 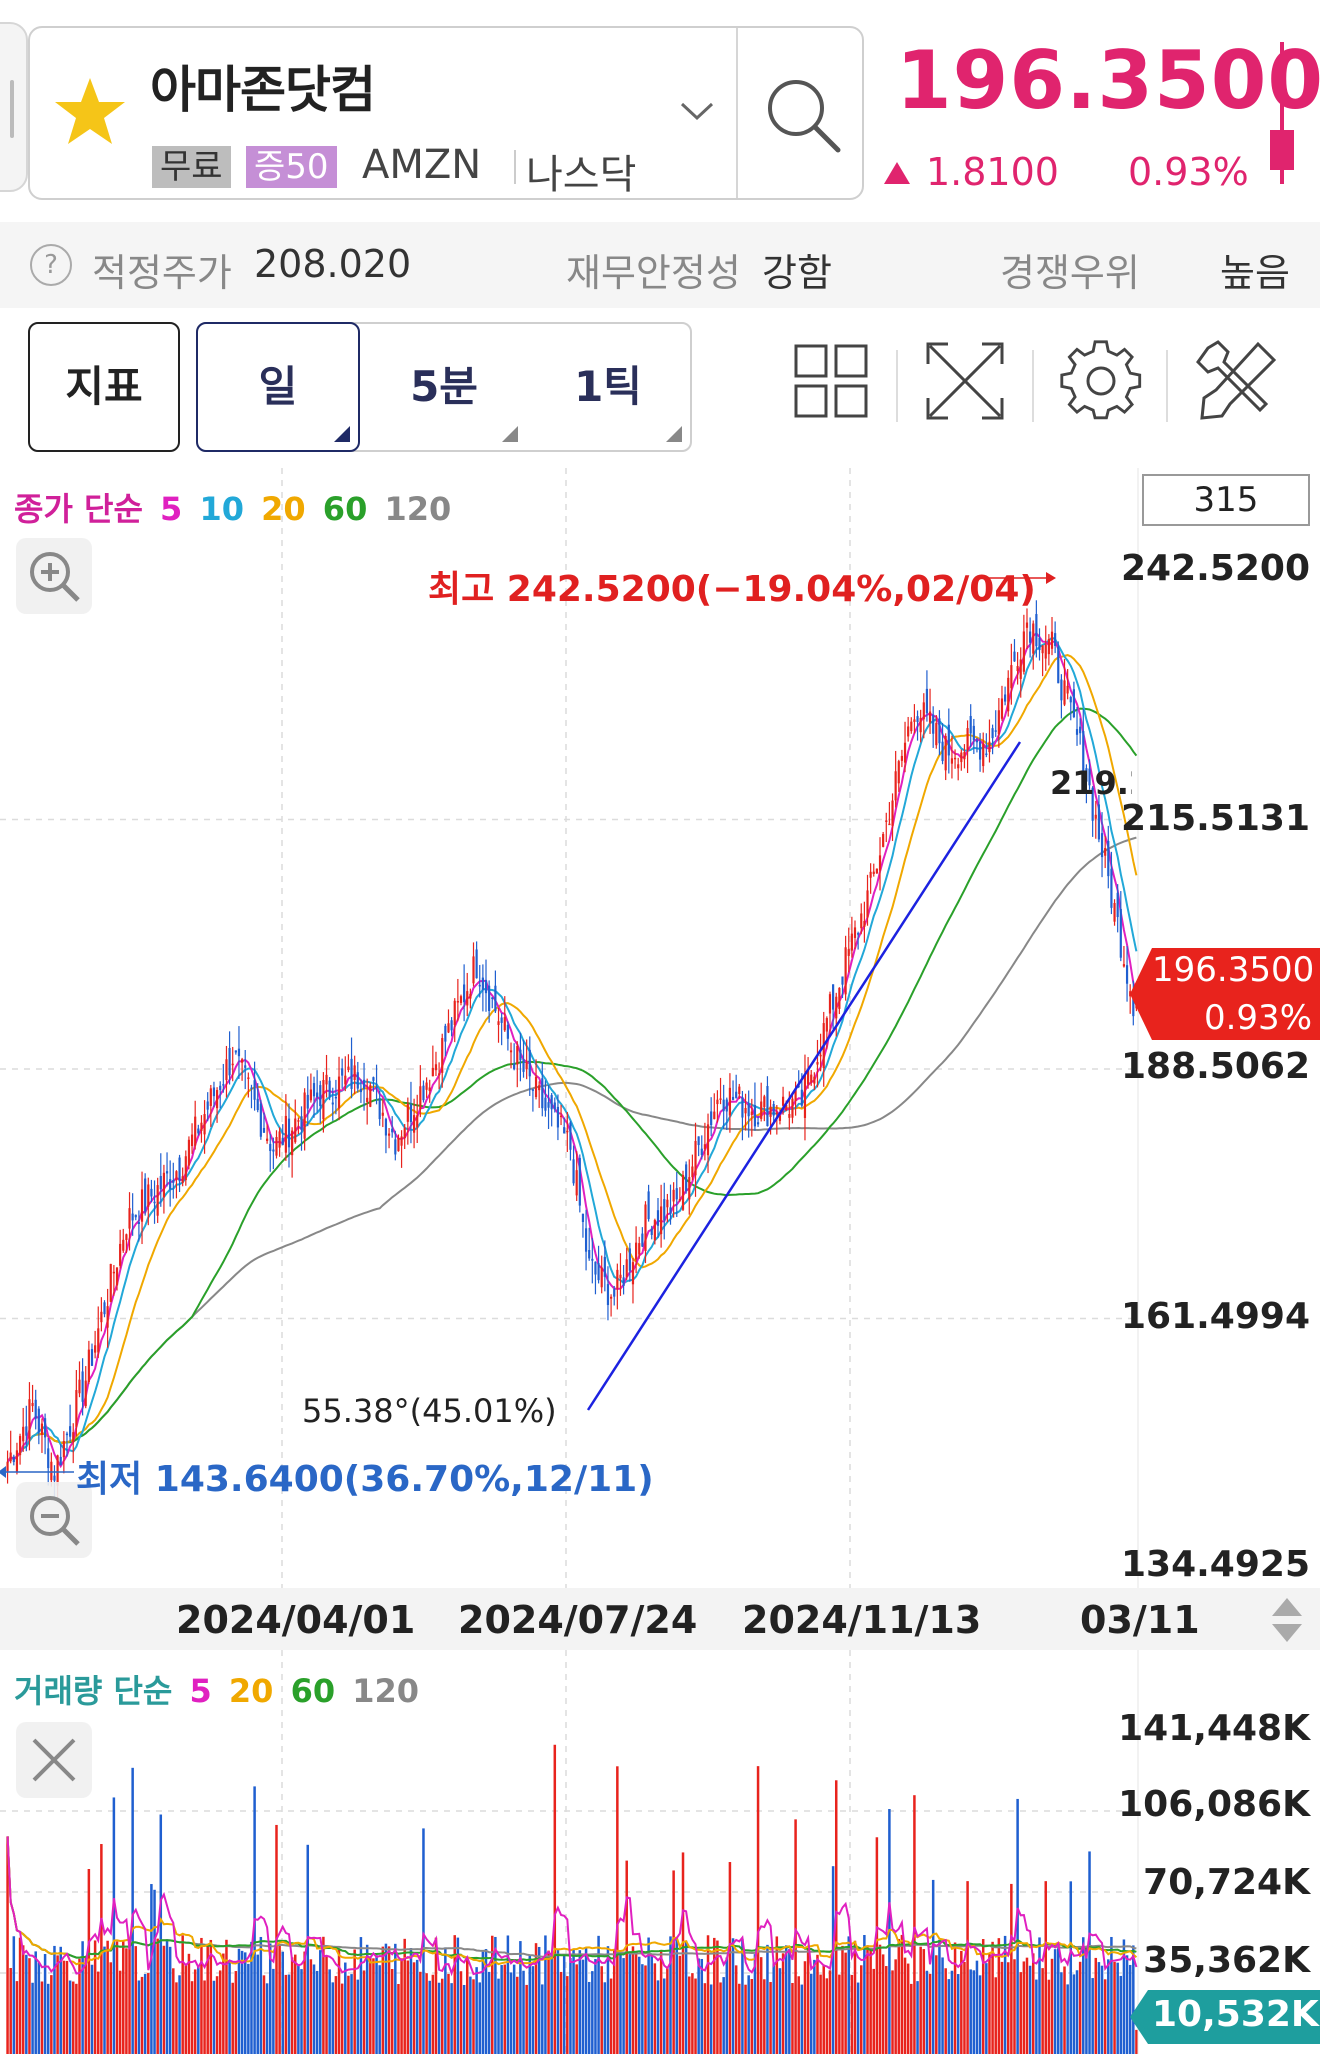 What do you see at coordinates (54, 1520) in the screenshot?
I see `zoom-out-button` at bounding box center [54, 1520].